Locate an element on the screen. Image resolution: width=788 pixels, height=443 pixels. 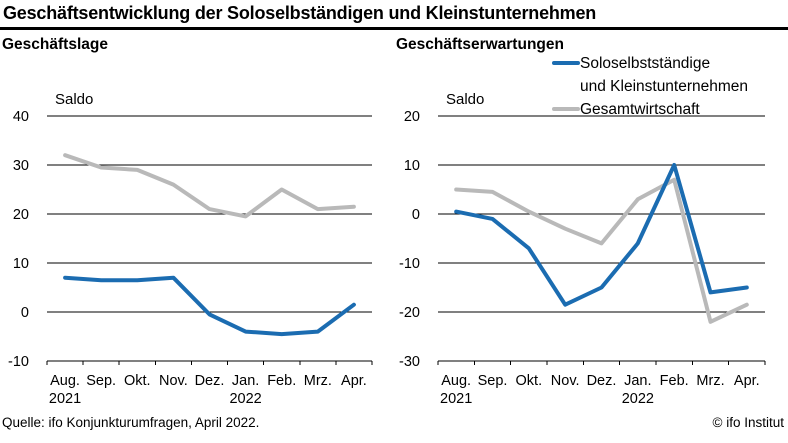
gesamt-line-swatch is located at coordinates (566, 109).